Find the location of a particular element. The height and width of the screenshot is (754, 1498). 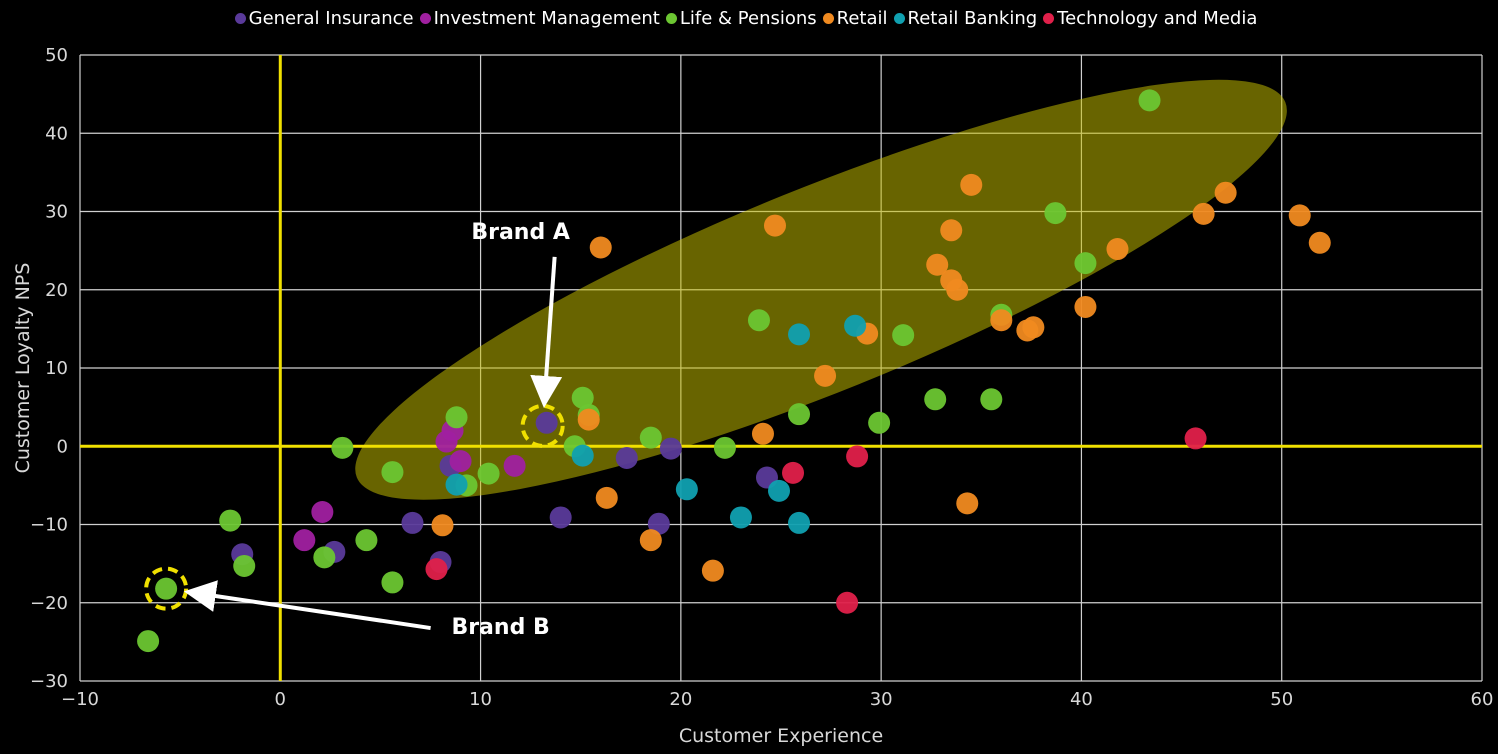

y-tick-label: 50 is located at coordinates (56, 55).